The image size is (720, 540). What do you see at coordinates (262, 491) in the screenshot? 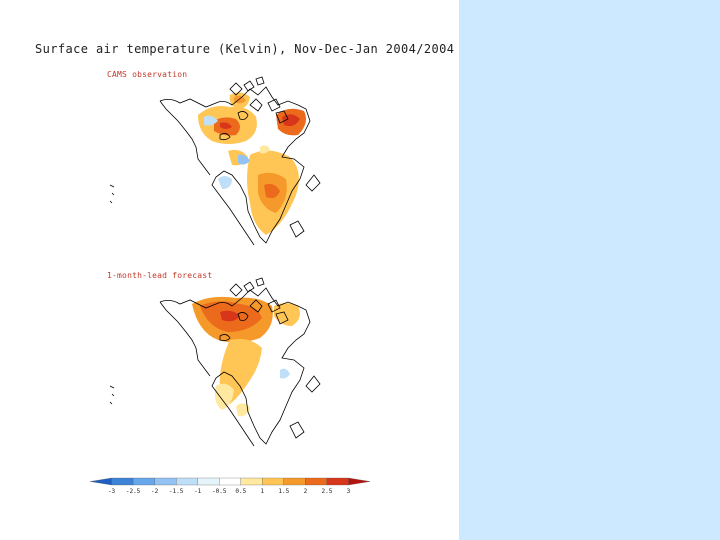
I see `colorbar-tick-label: 1` at bounding box center [262, 491].